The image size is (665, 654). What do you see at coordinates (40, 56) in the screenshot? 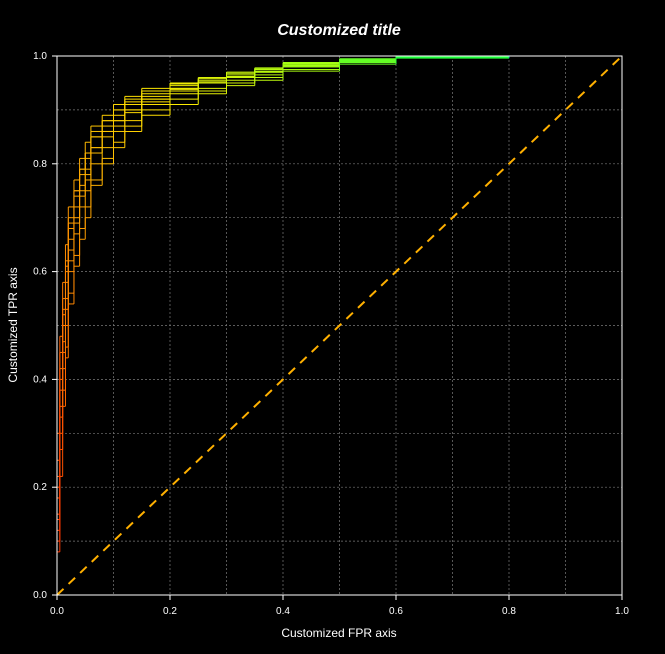
I see `y-tick-label: 1.0` at bounding box center [40, 56].